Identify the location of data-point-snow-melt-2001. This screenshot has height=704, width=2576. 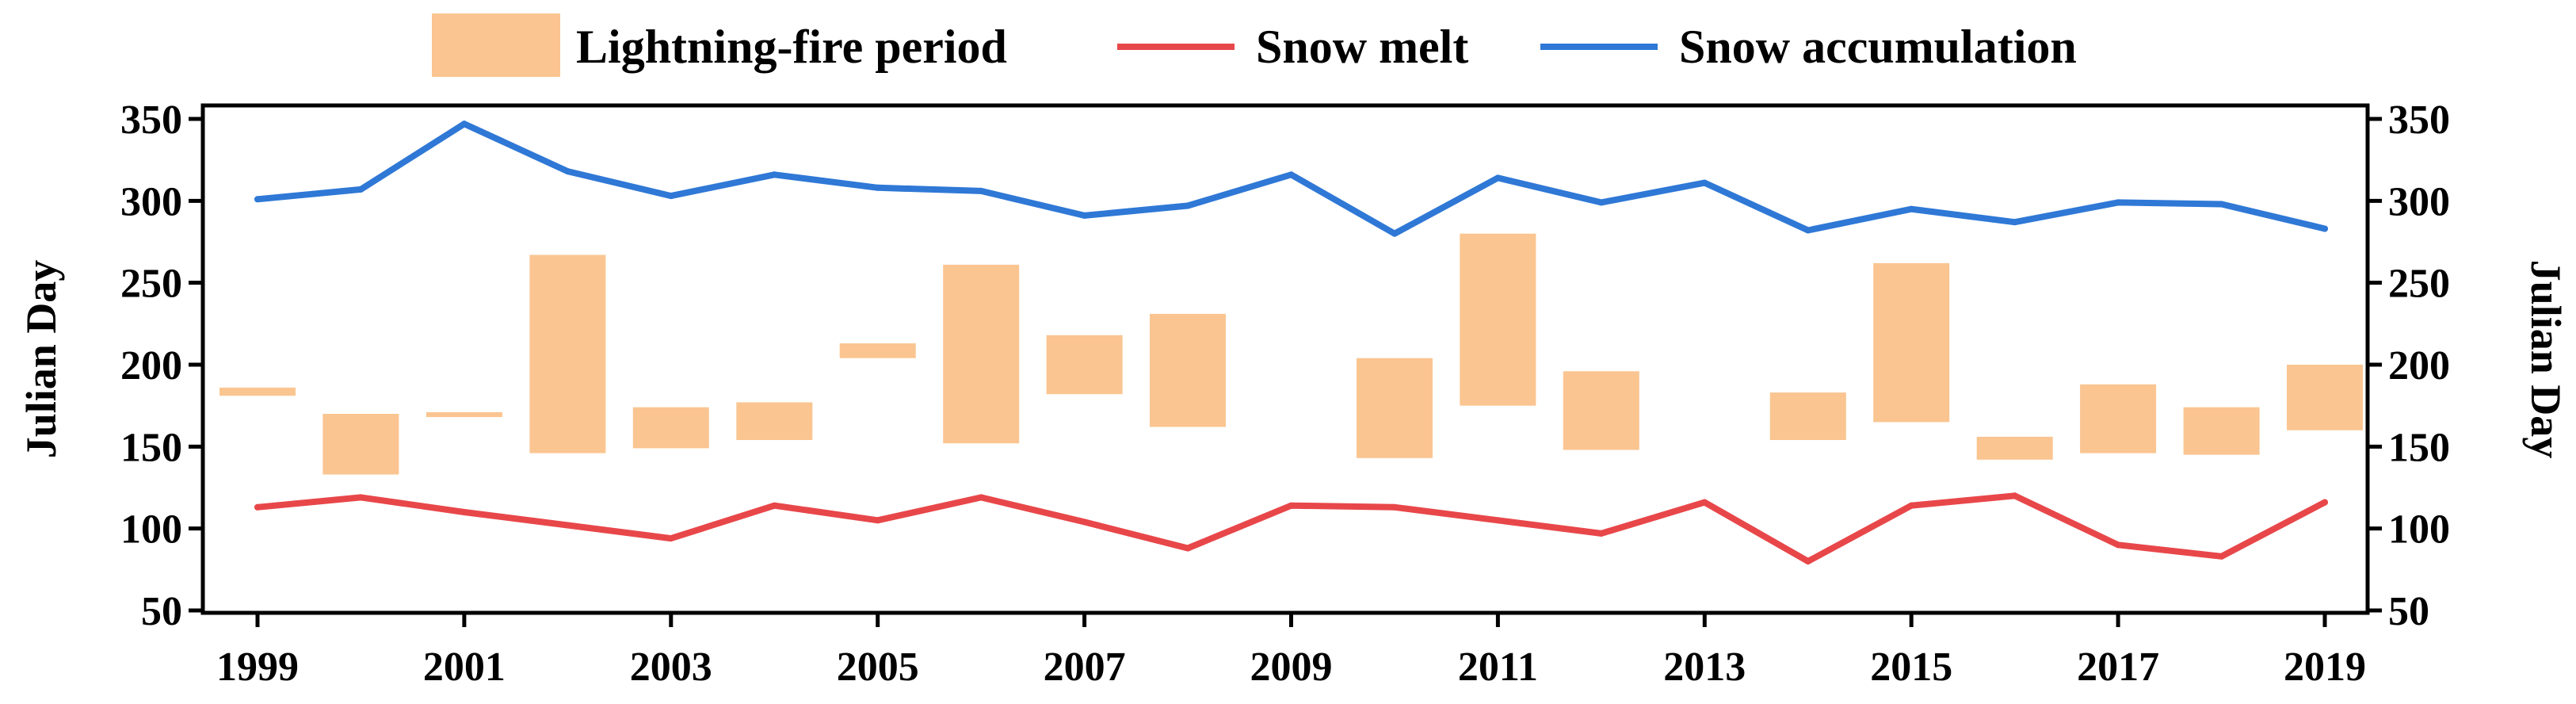
(463, 512).